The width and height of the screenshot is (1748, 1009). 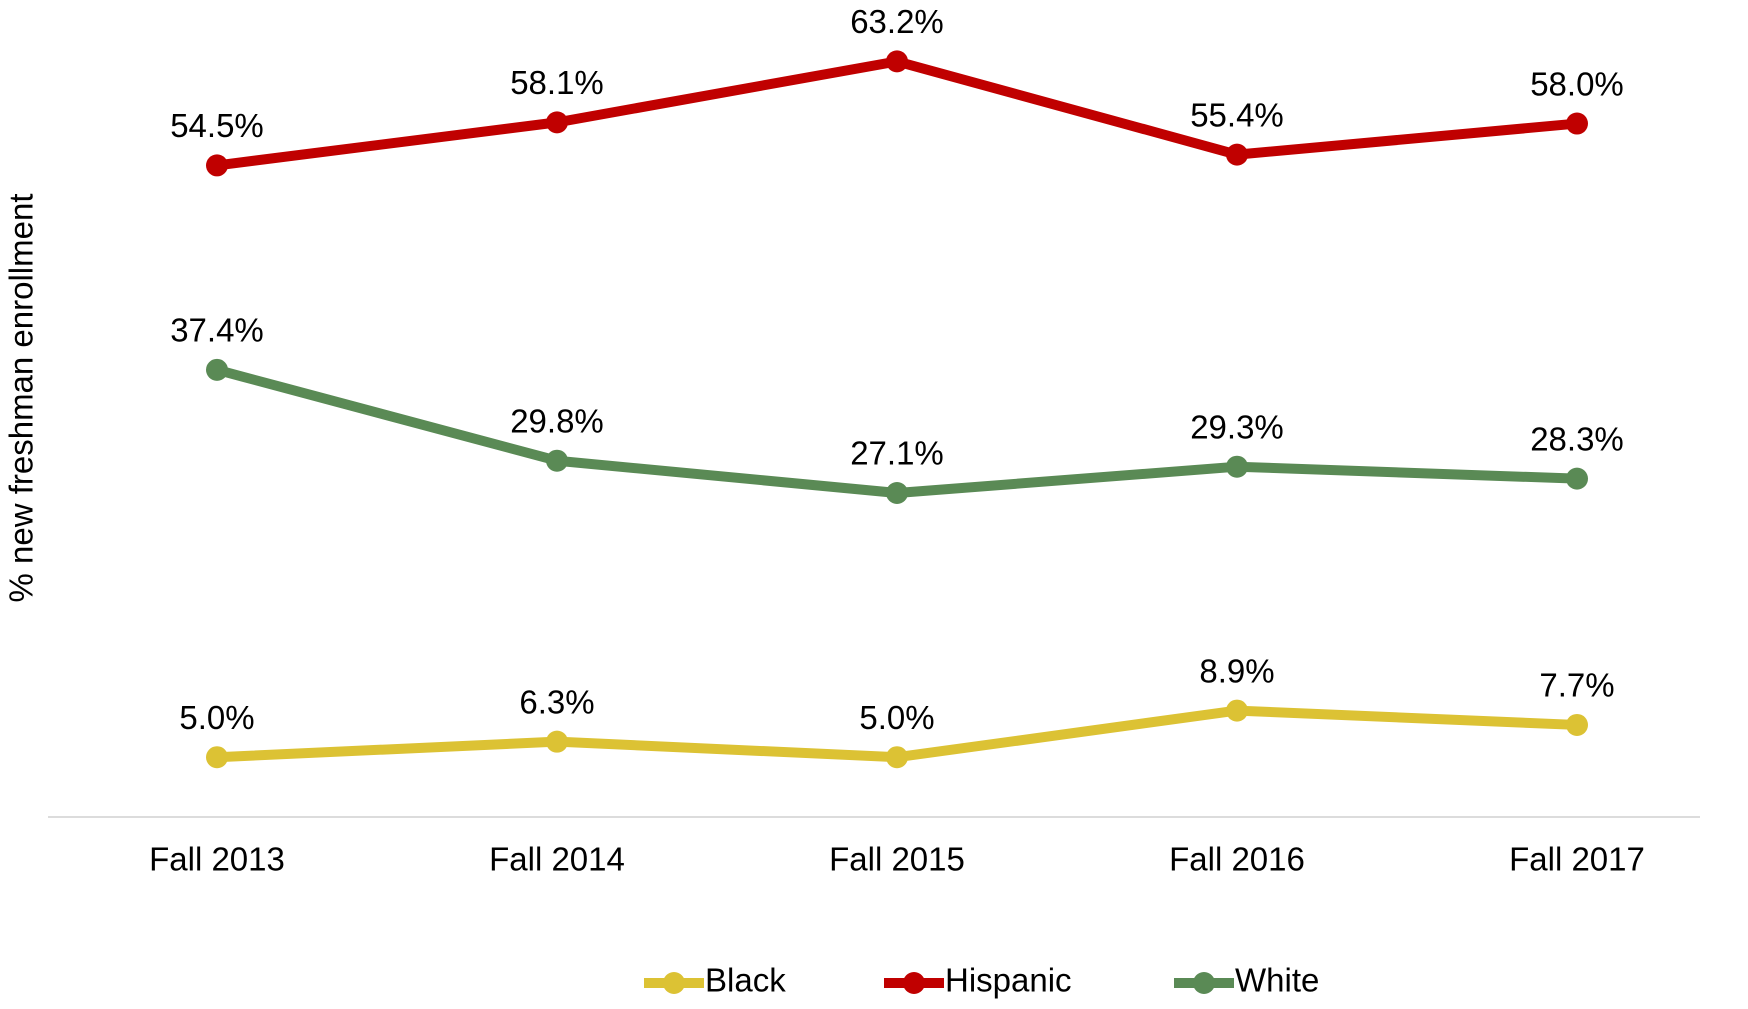 I want to click on data-label: 58.0%, so click(x=1577, y=83).